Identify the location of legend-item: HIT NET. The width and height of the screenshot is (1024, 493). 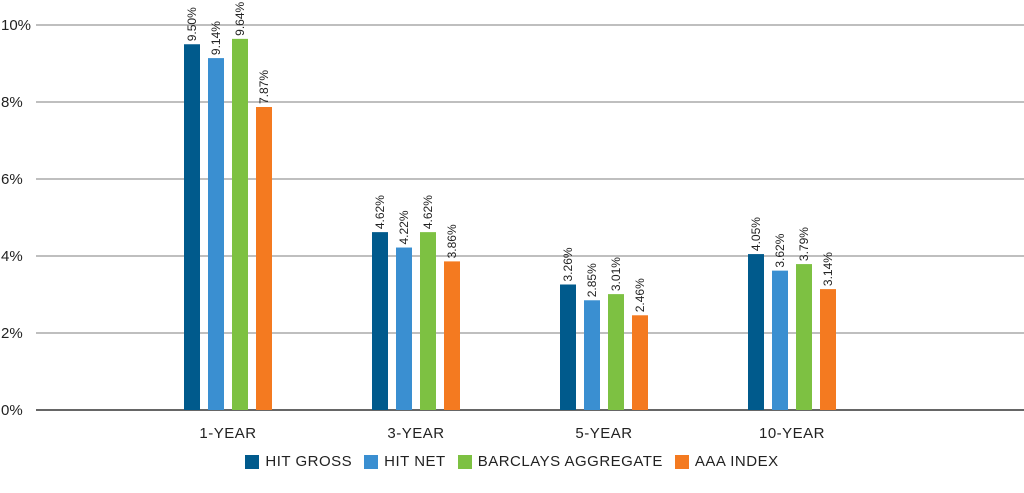
(405, 461).